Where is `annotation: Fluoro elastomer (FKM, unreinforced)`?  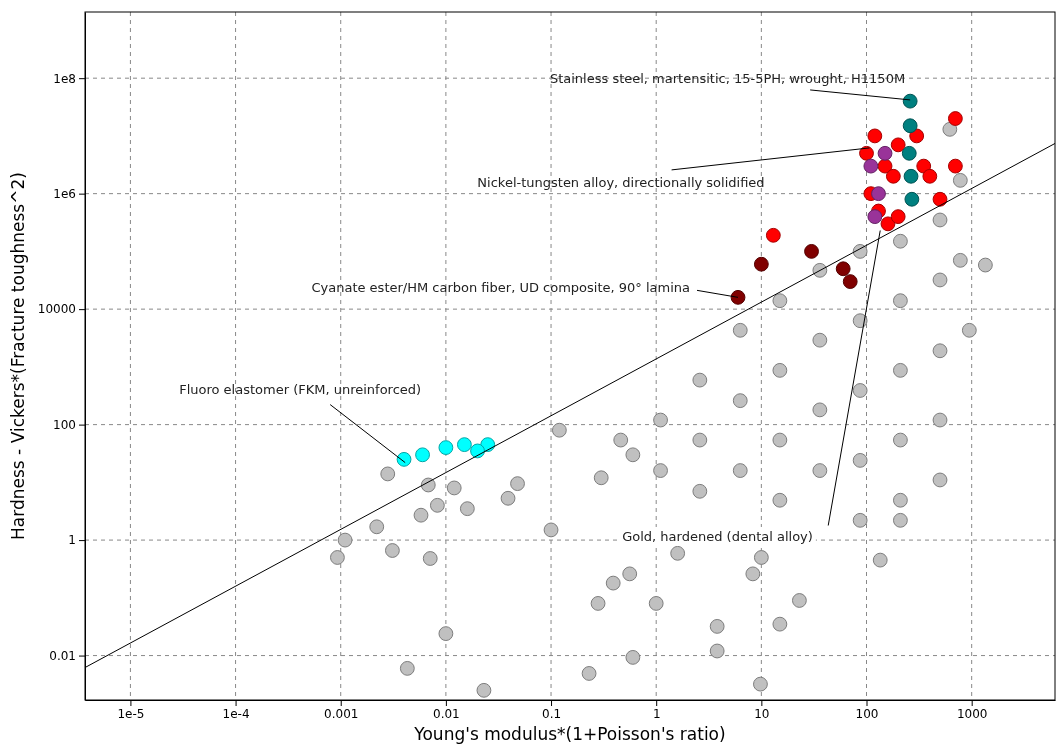
annotation: Fluoro elastomer (FKM, unreinforced) is located at coordinates (300, 390).